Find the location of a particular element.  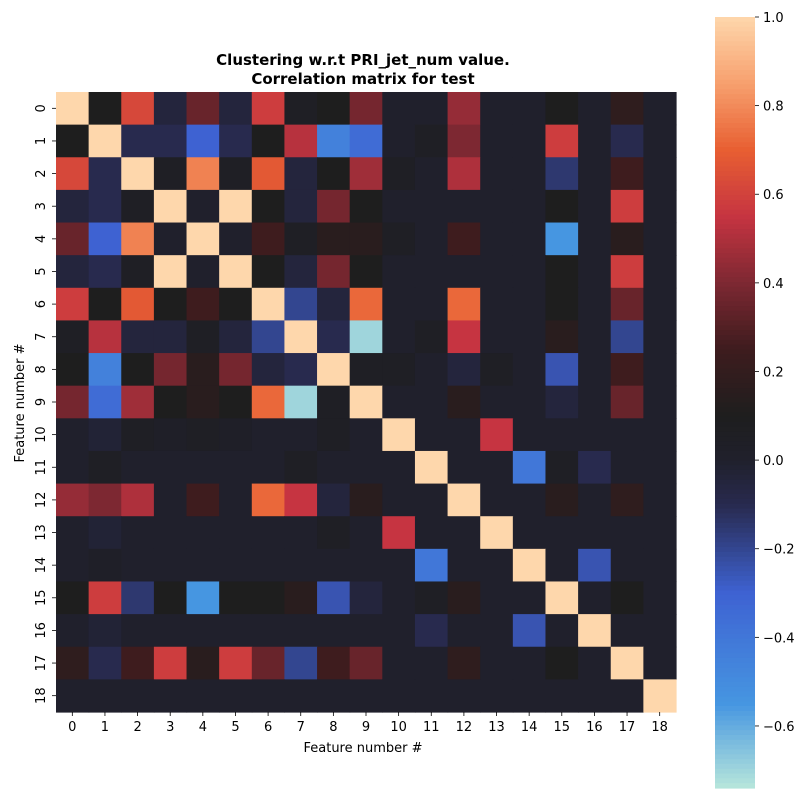

x-tick-label-0: 0 is located at coordinates (72, 727).